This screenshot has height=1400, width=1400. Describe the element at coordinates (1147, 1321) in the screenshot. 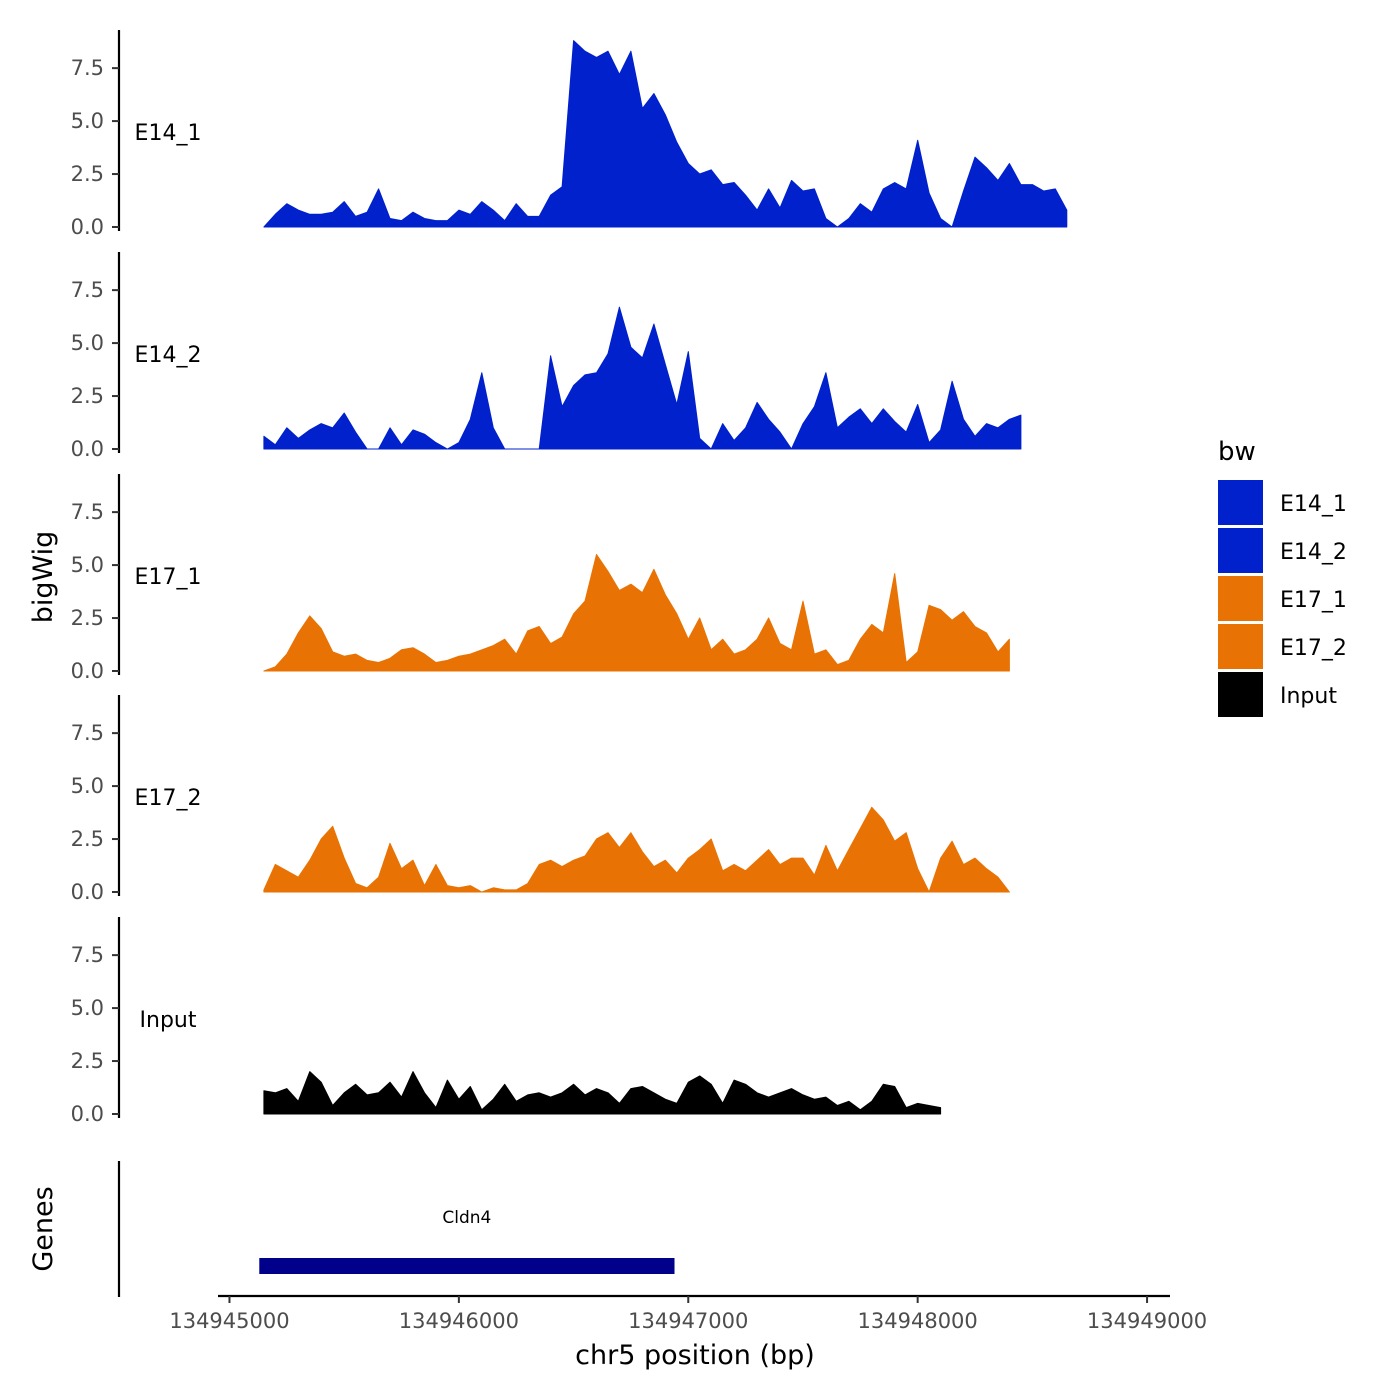

I see `x-tick-label: 134949000` at that location.